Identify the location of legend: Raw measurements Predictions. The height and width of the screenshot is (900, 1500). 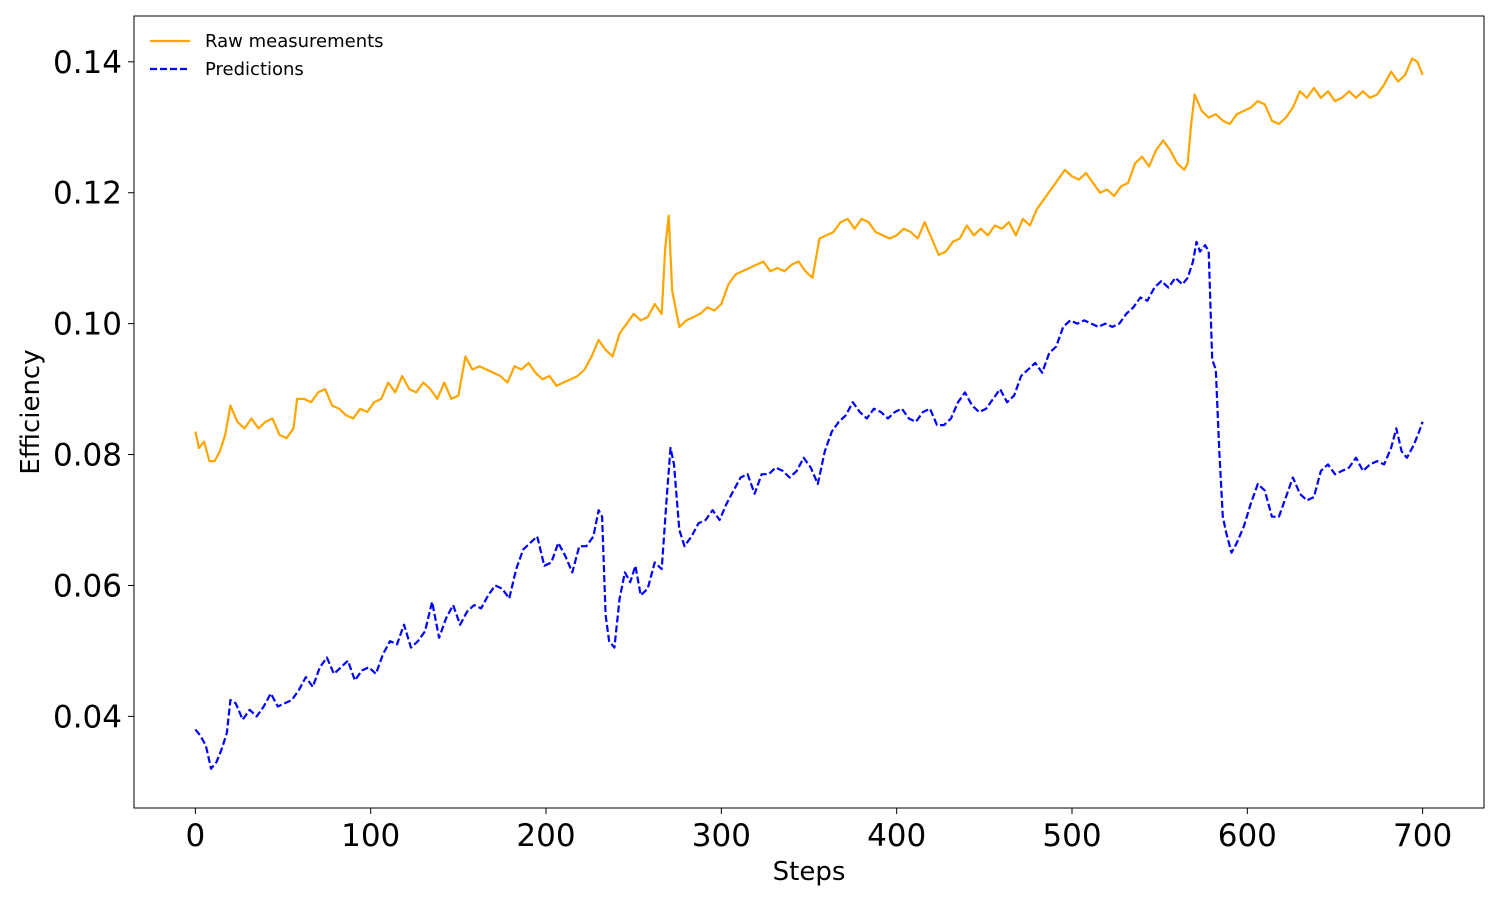
(267, 55).